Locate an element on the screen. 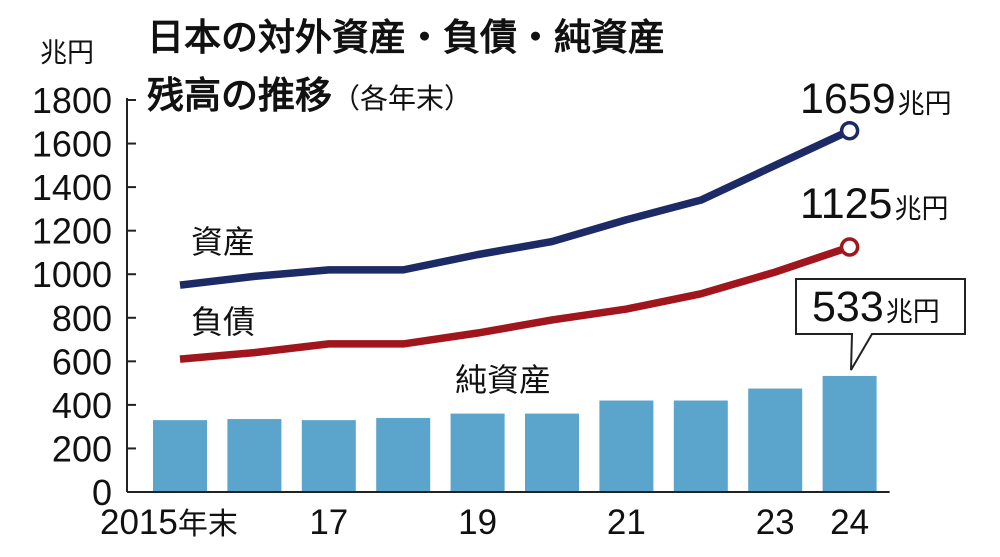 This screenshot has height=557, width=1000. y-tick-label: 1000 is located at coordinates (72, 274).